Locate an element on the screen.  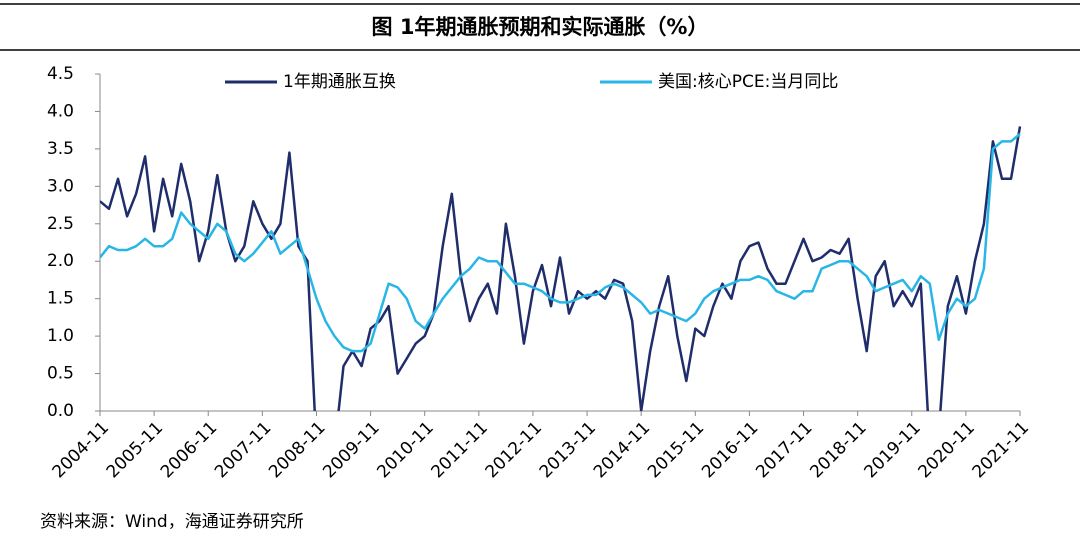
x-tick-label: 2012-11 is located at coordinates (514, 450).